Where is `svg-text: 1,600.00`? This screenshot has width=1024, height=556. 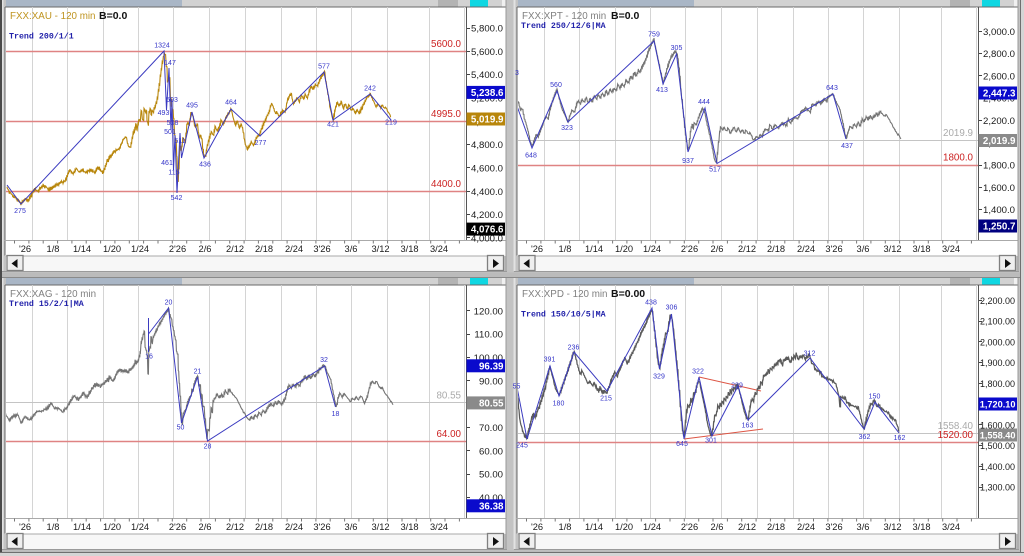
svg-text: 1,600.00 is located at coordinates (997, 425).